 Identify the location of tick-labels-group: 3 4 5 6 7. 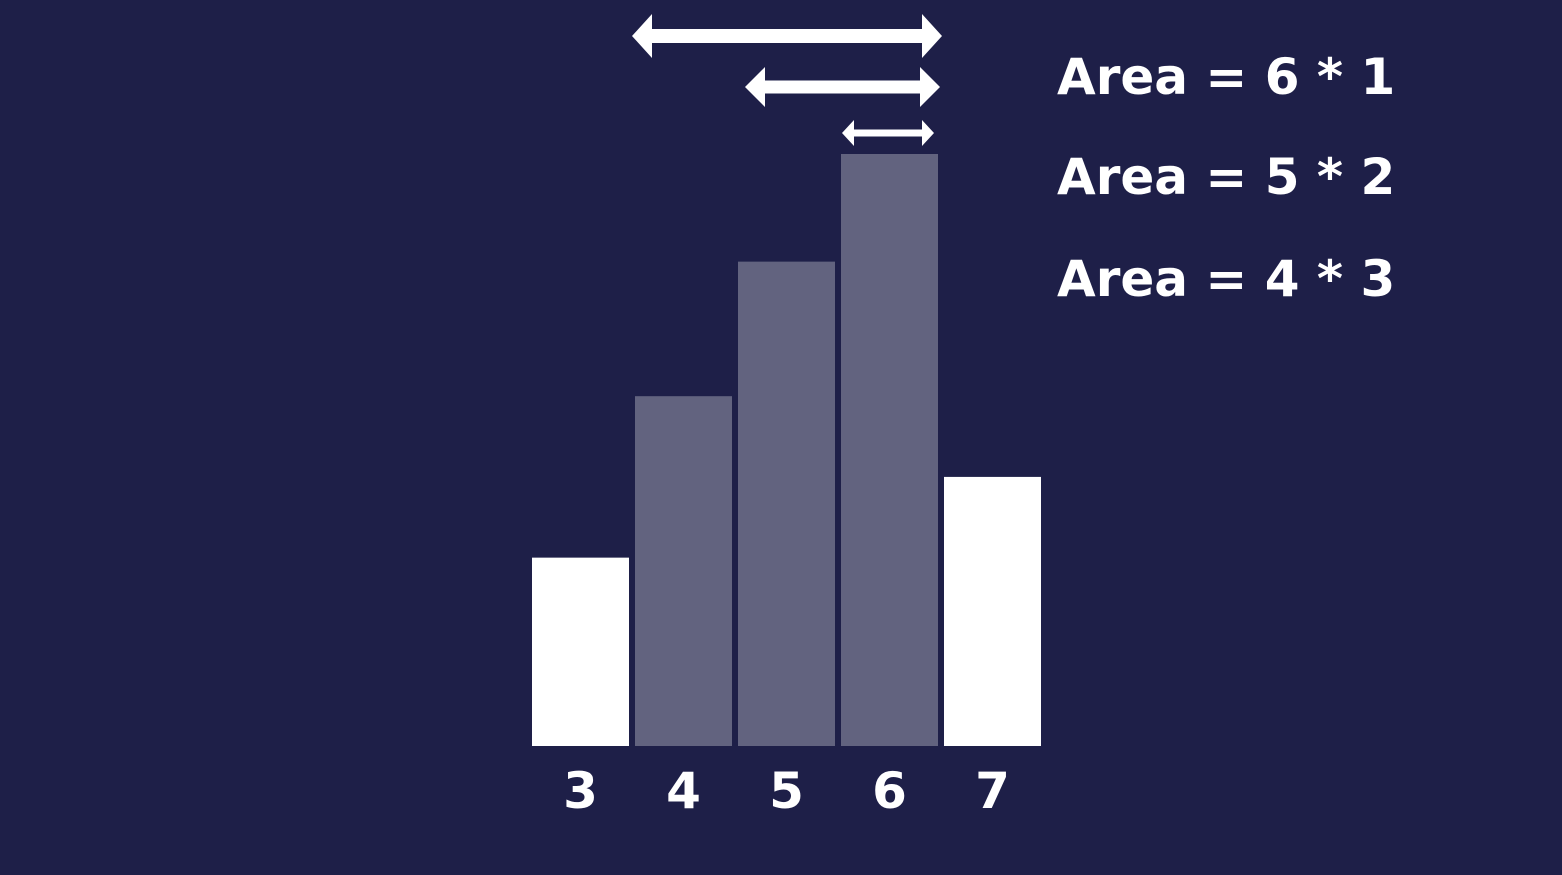
(786, 791).